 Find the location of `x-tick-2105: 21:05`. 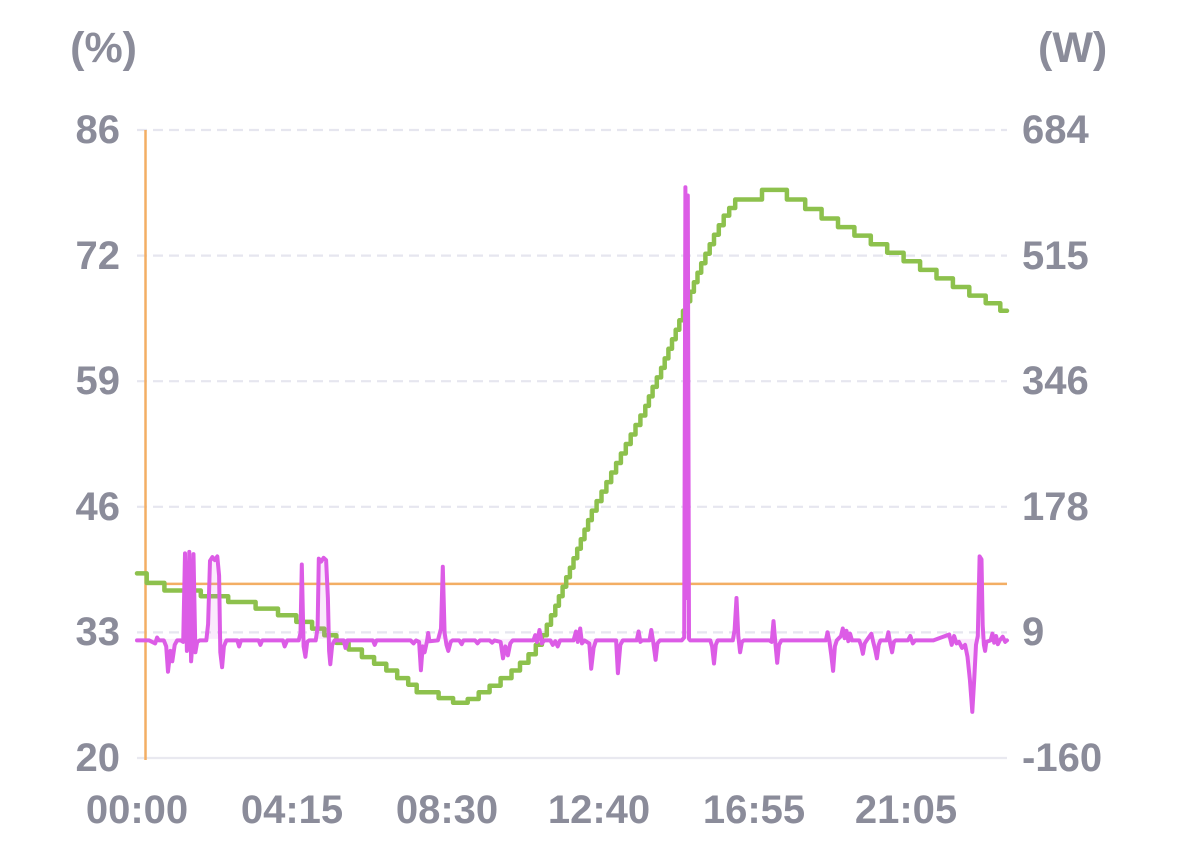

x-tick-2105: 21:05 is located at coordinates (906, 810).